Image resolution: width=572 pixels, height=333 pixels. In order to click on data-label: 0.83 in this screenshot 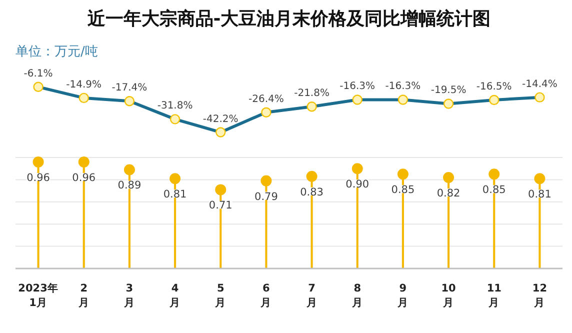, I will do `click(312, 192)`.